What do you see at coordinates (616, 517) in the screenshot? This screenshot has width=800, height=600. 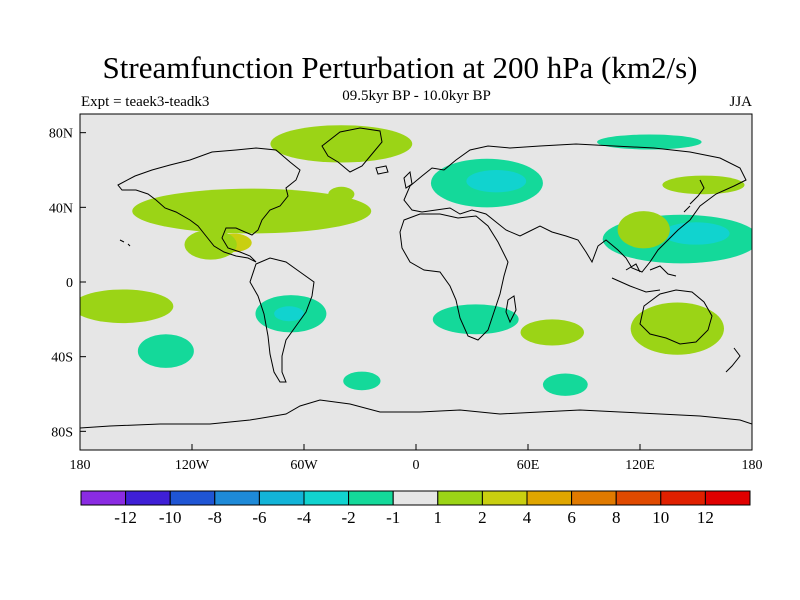 I see `colorbar-label: 8` at bounding box center [616, 517].